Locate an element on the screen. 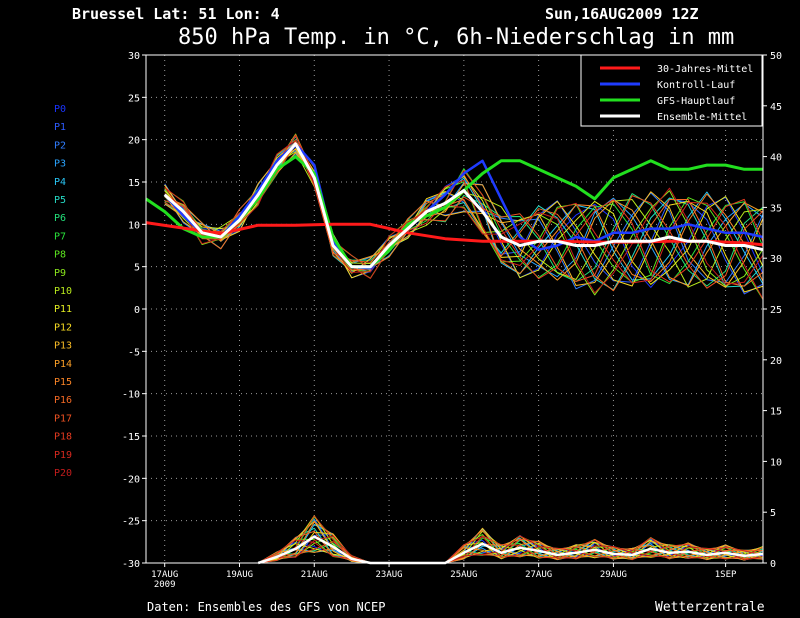  x-tick-label: 21AUG is located at coordinates (314, 575).